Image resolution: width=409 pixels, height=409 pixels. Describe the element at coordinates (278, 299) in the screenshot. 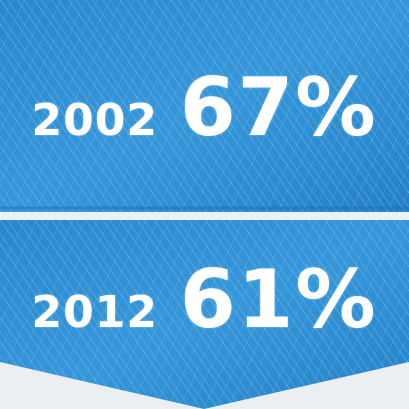

I see `stat-percent: 61%` at that location.